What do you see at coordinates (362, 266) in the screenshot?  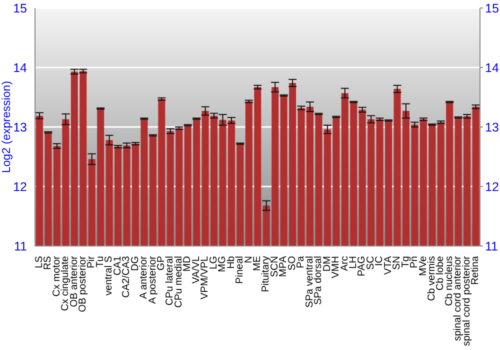 I see `x-tick-label: PAG` at bounding box center [362, 266].